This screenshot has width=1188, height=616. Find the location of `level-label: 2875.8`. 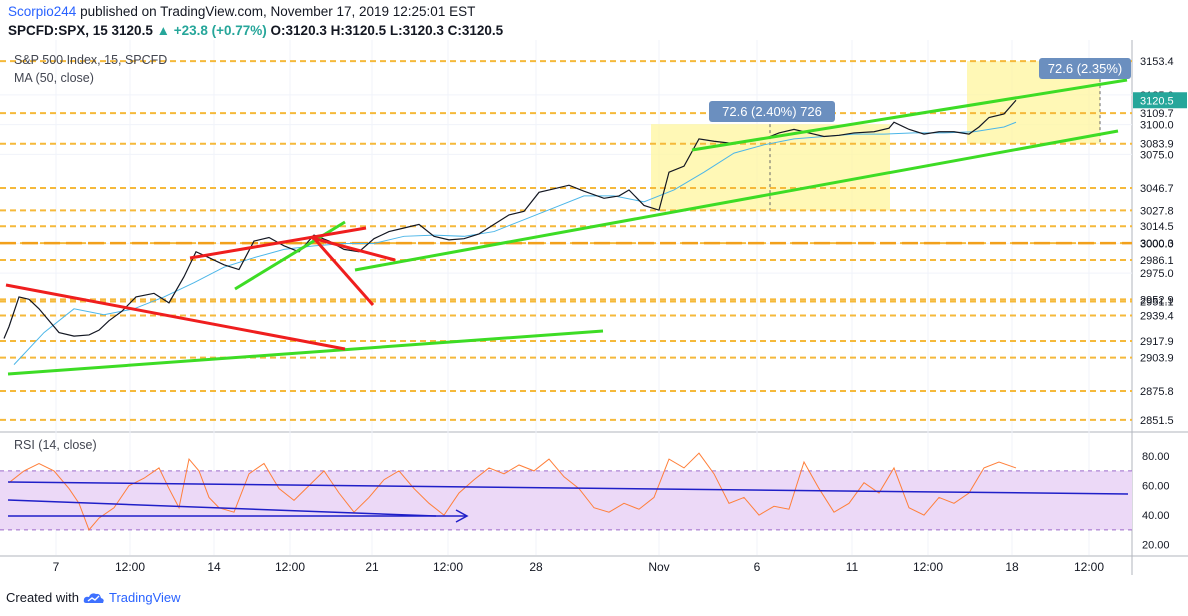

level-label: 2875.8 is located at coordinates (1157, 392).